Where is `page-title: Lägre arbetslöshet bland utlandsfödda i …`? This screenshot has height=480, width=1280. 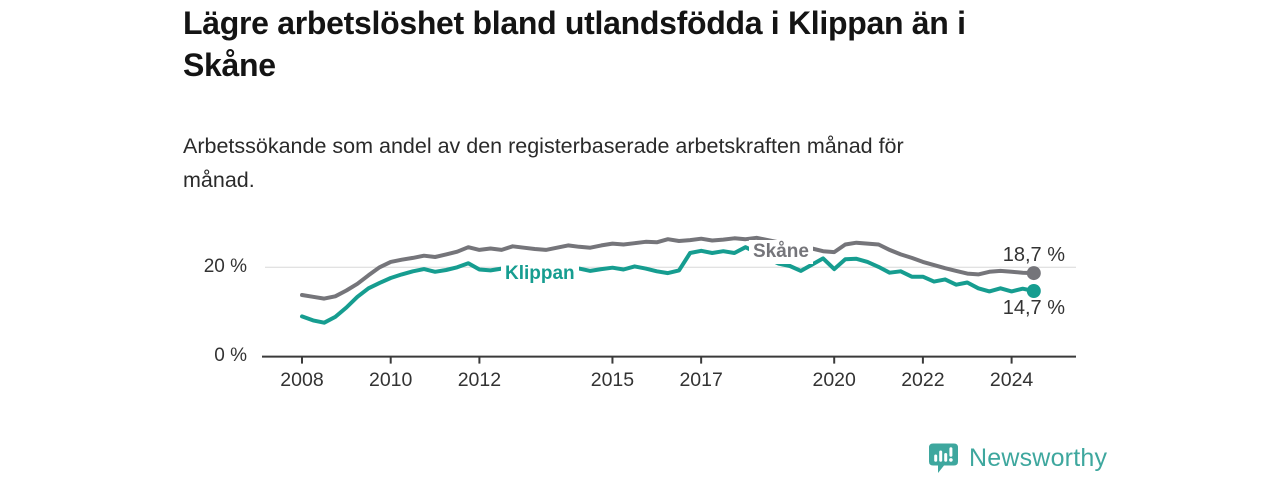 page-title: Lägre arbetslöshet bland utlandsfödda i … is located at coordinates (574, 44).